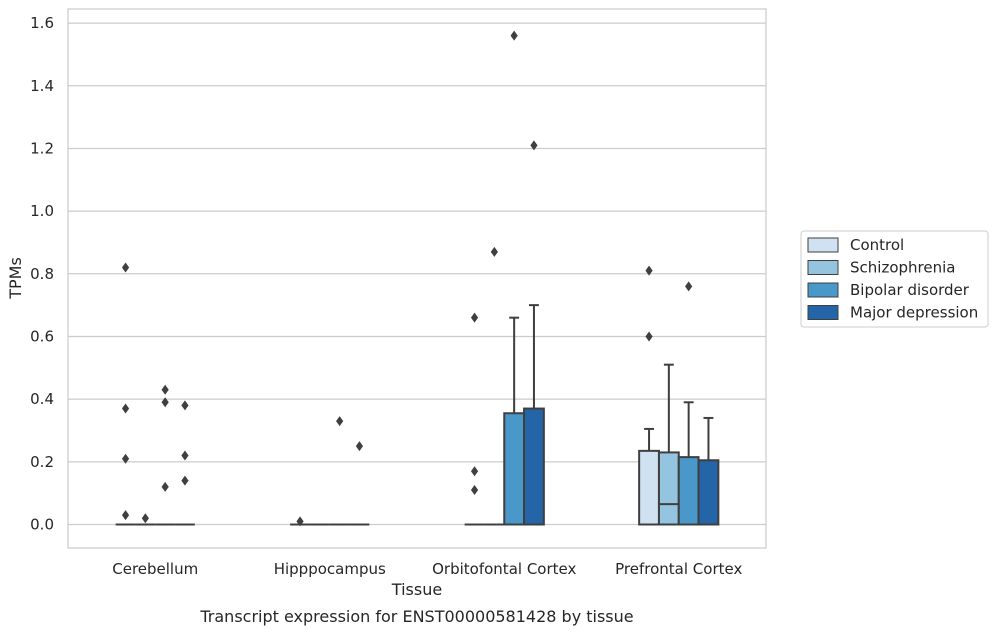 The width and height of the screenshot is (997, 634). What do you see at coordinates (15, 278) in the screenshot?
I see `y-axis-label: TPMs` at bounding box center [15, 278].